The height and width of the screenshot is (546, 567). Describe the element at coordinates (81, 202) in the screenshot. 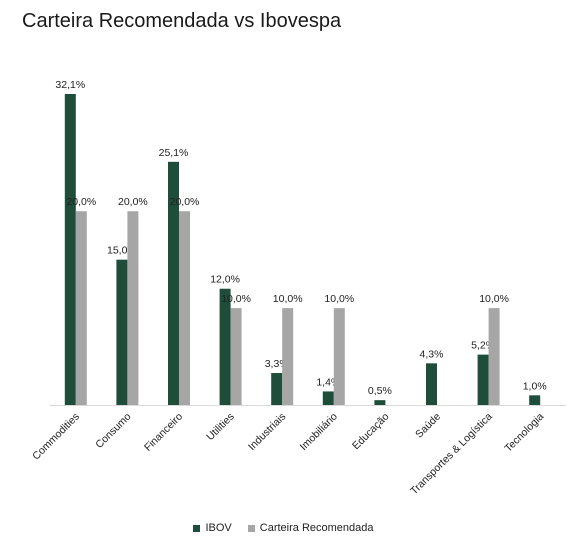

I see `data-label-carteira-commodities: 20,0%` at that location.